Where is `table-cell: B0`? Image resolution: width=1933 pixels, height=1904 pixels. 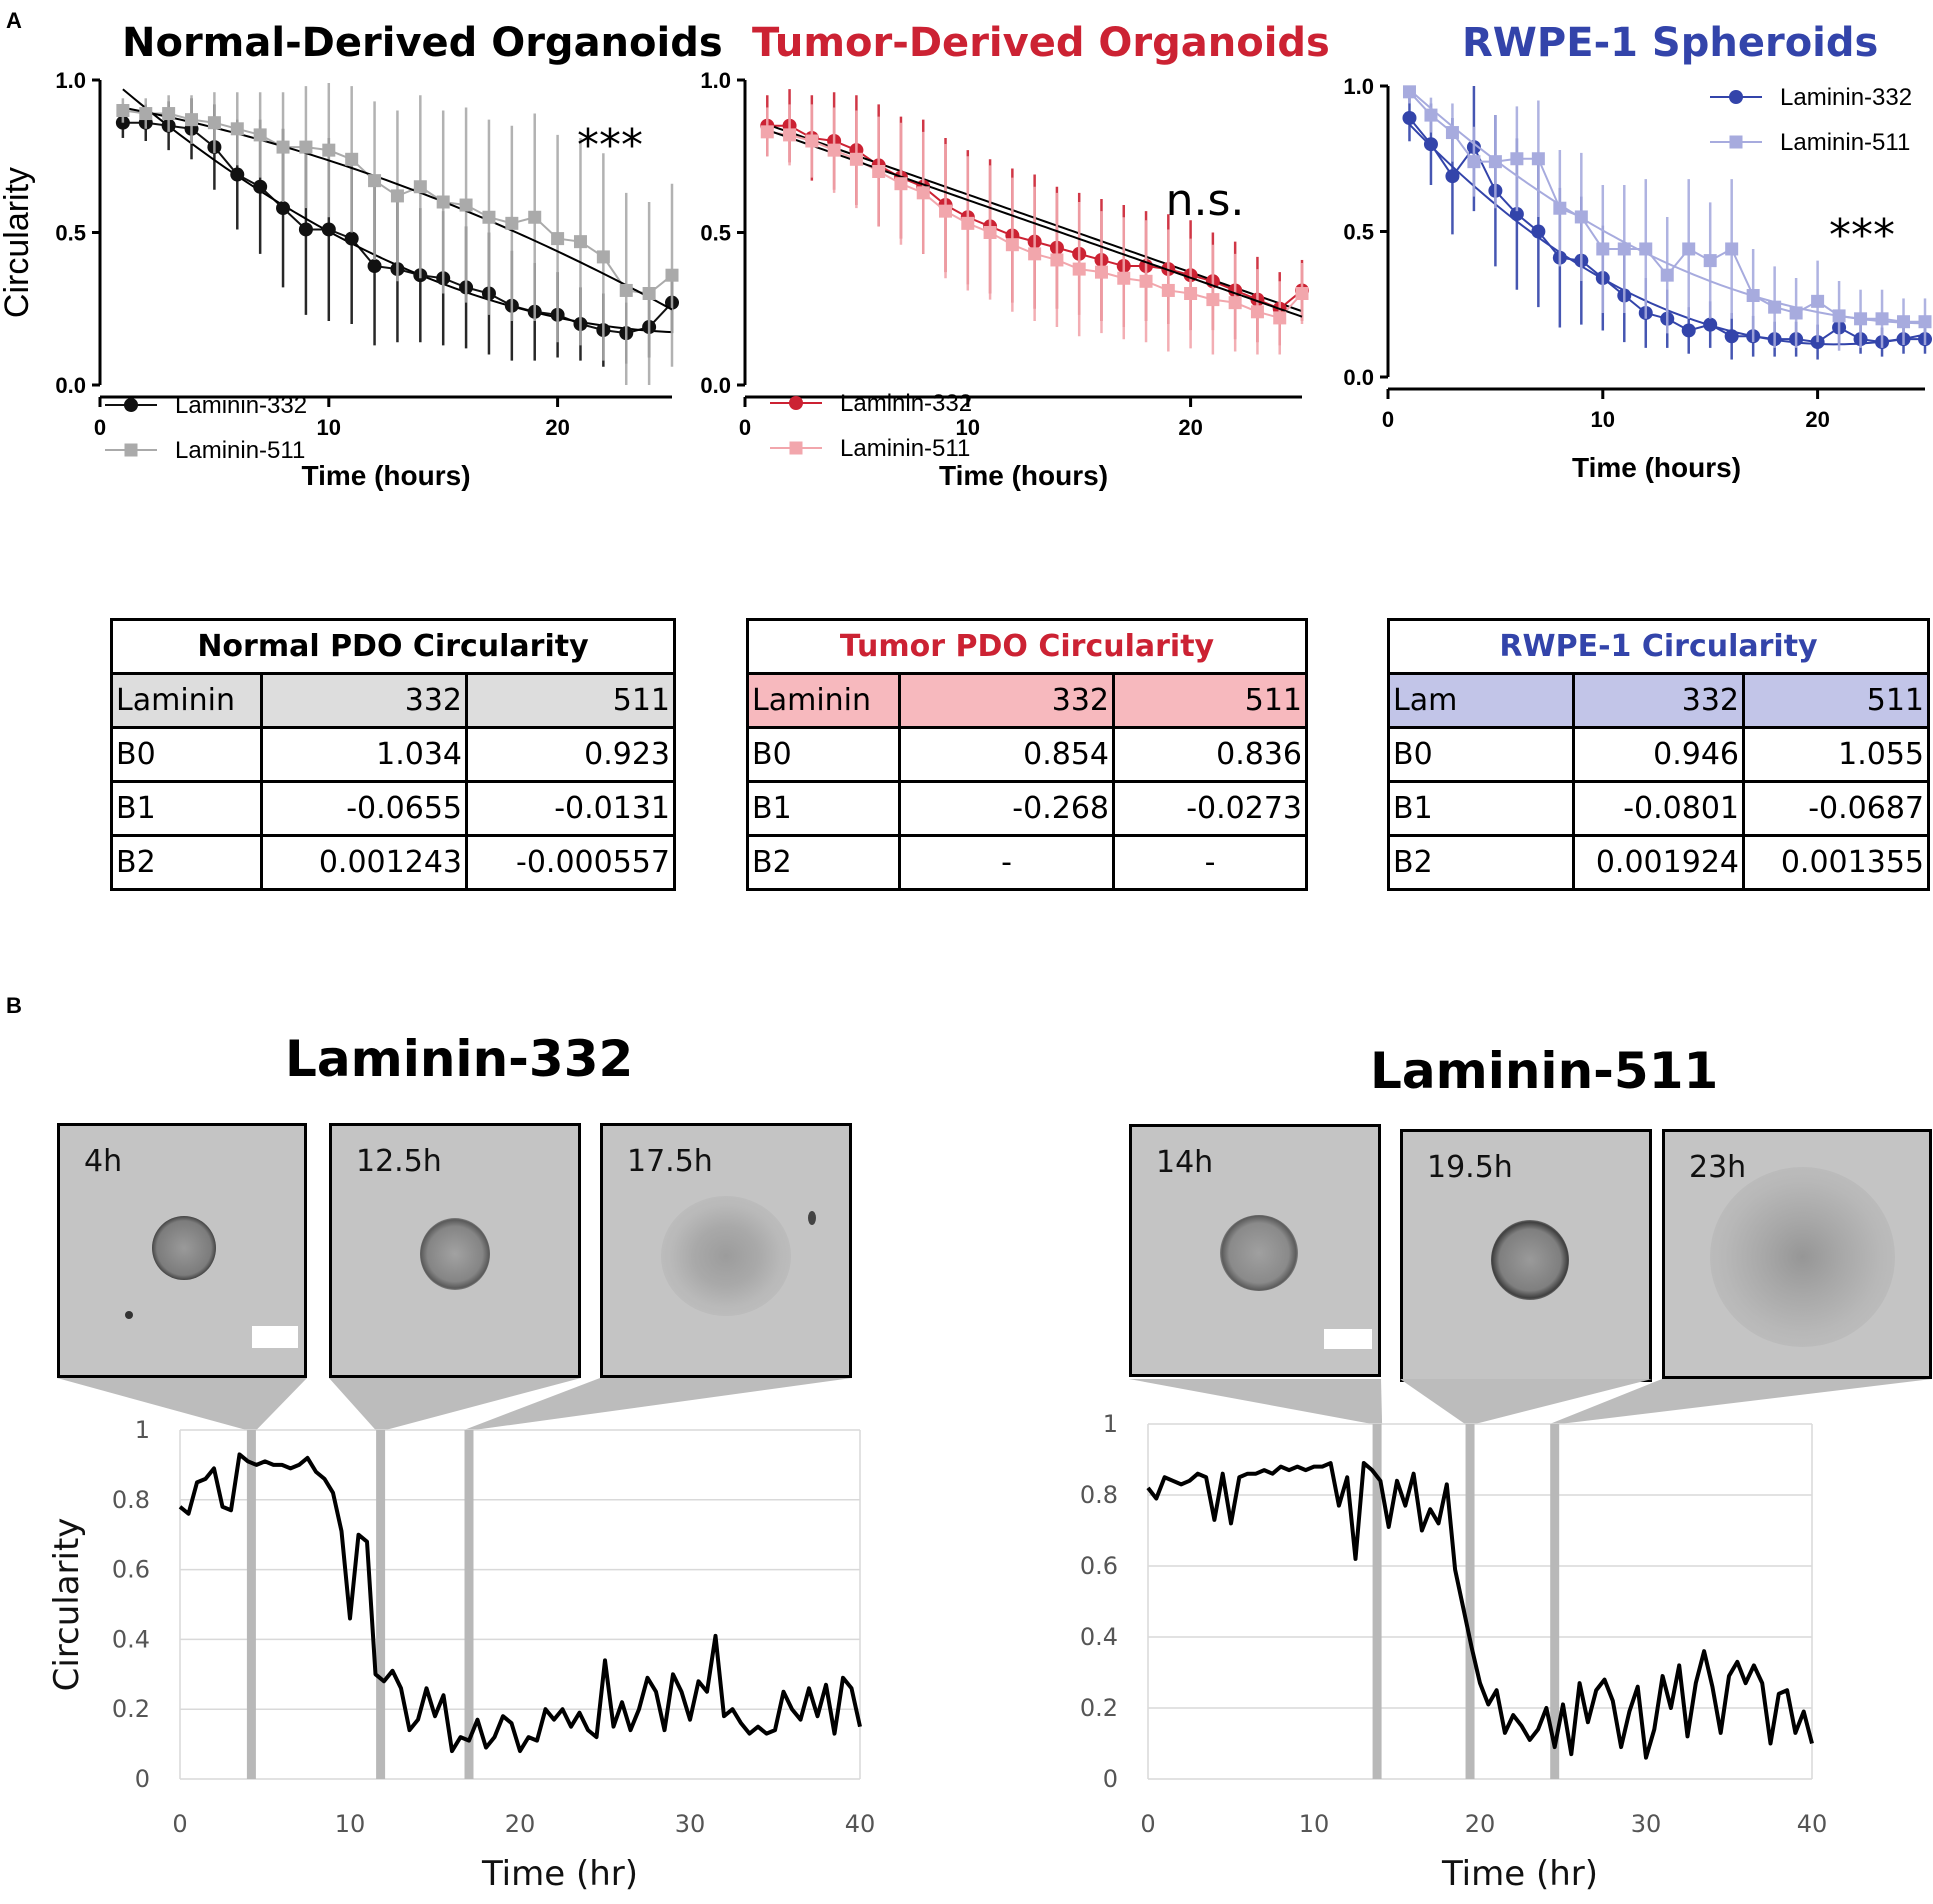 table-cell: B0 is located at coordinates (1481, 754).